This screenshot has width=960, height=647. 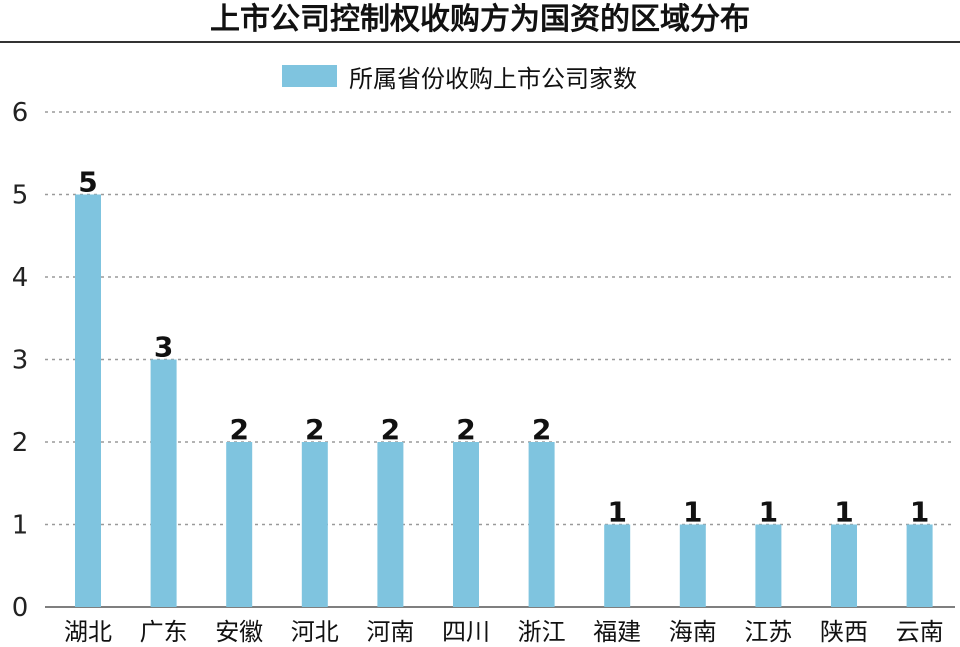 I want to click on chart-title: 上市公司控制权收购方为国资的区域分布, so click(x=480, y=19).